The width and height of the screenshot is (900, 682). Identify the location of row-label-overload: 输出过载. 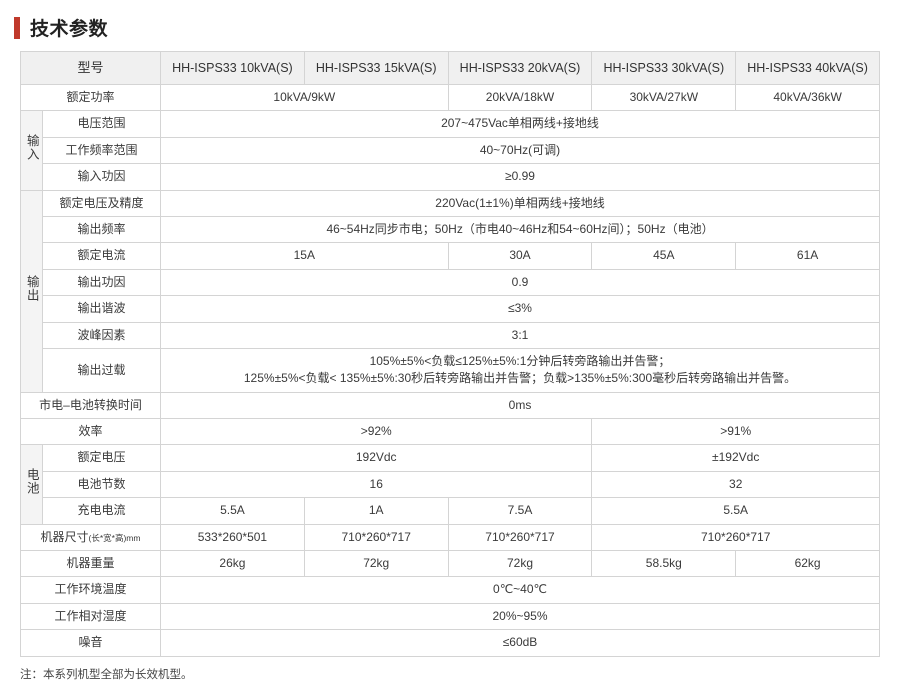
(101, 370).